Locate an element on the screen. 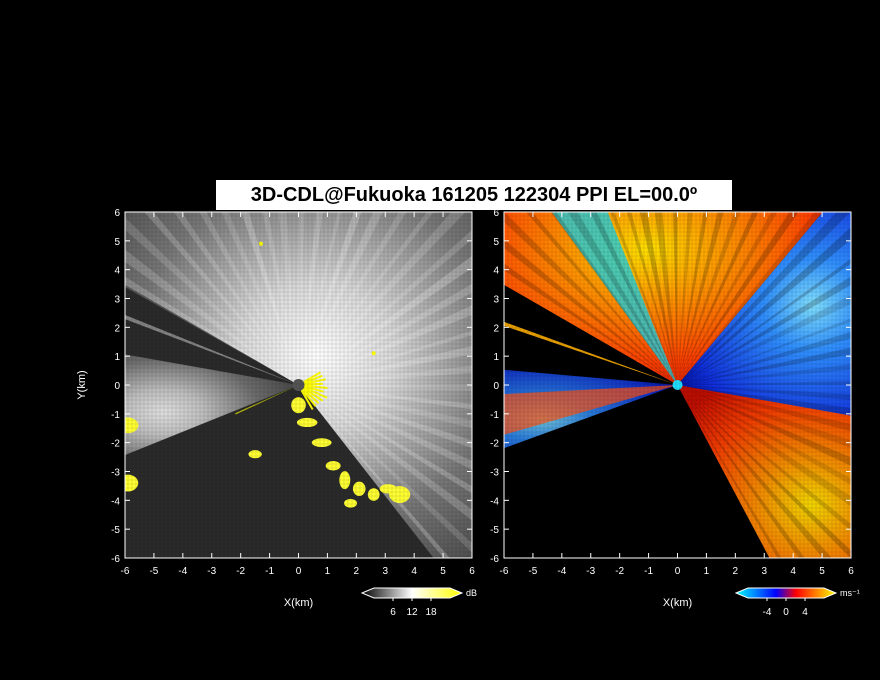 This screenshot has height=680, width=880. colorbar-unit: dB is located at coordinates (471, 593).